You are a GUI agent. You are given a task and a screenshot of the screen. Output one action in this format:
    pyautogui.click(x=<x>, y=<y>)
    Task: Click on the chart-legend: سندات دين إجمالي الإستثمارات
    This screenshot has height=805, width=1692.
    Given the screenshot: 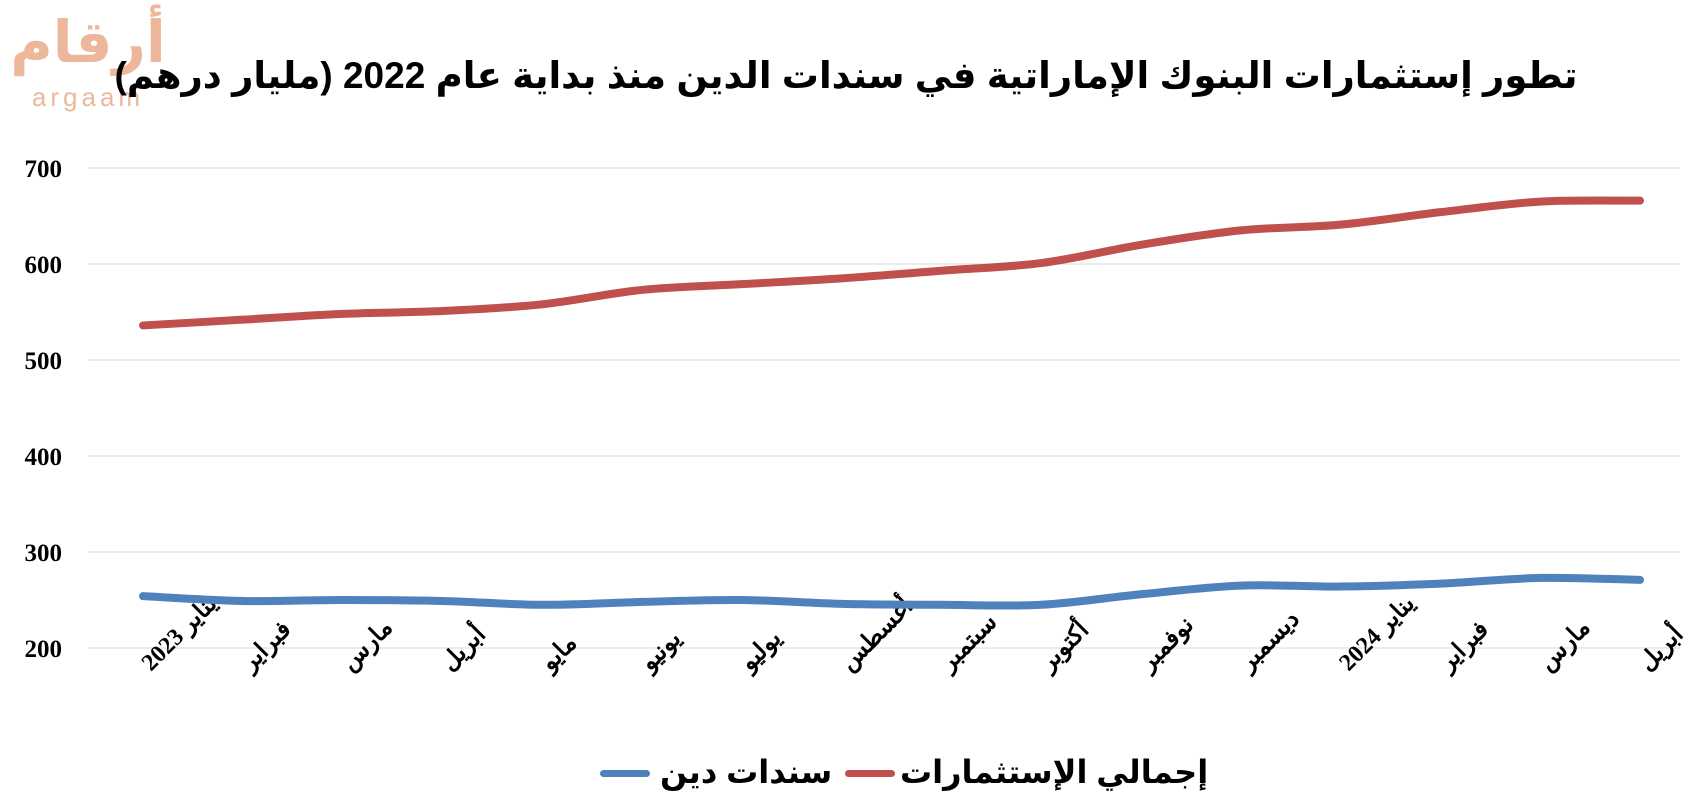 What is the action you would take?
    pyautogui.click(x=846, y=772)
    